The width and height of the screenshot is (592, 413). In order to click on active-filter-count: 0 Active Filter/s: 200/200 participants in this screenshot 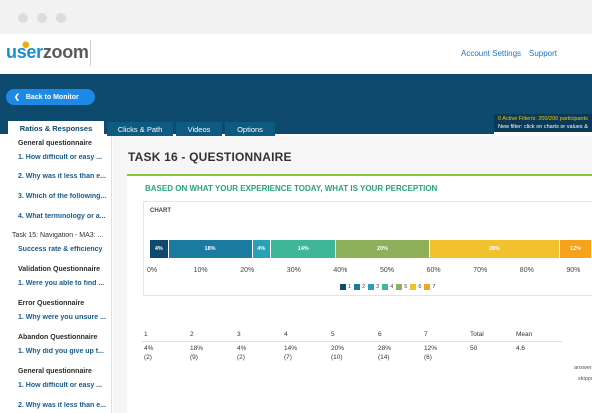, I will do `click(543, 119)`.